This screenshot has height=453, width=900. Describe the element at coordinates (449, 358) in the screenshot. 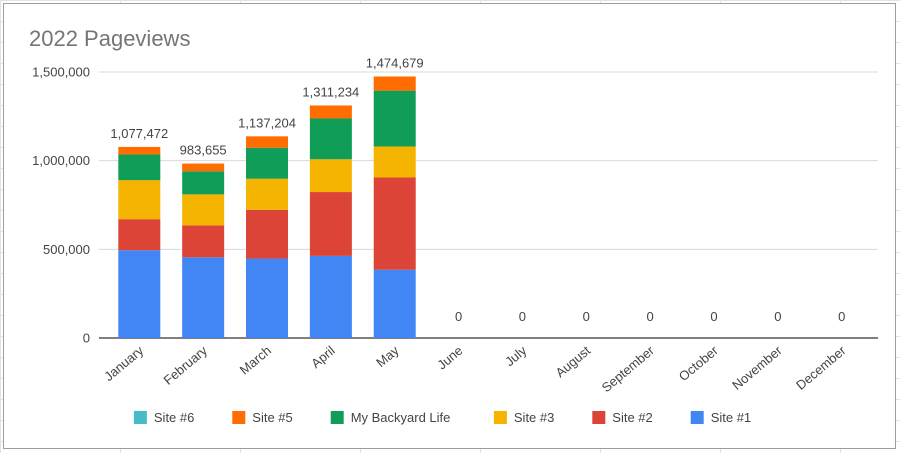

I see `x-tick-label: June` at that location.